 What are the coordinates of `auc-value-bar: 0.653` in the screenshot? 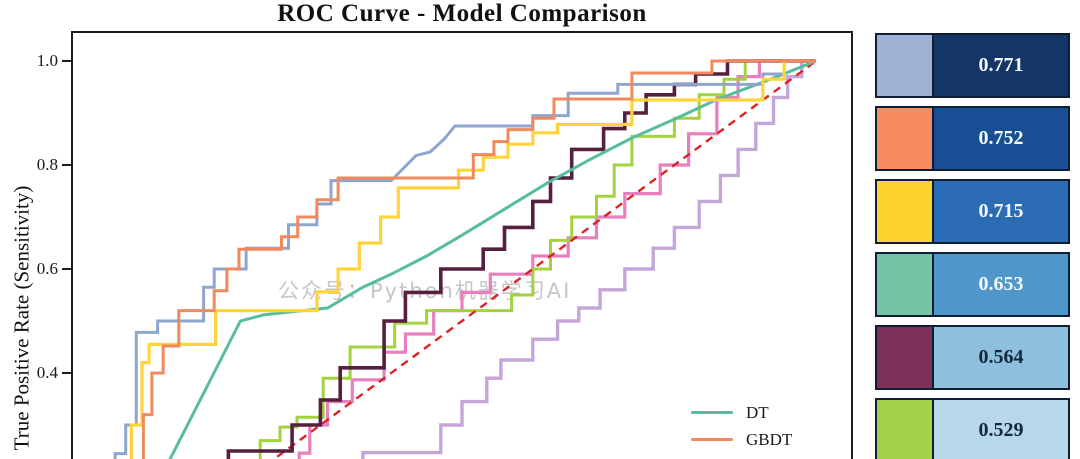 It's located at (1001, 284).